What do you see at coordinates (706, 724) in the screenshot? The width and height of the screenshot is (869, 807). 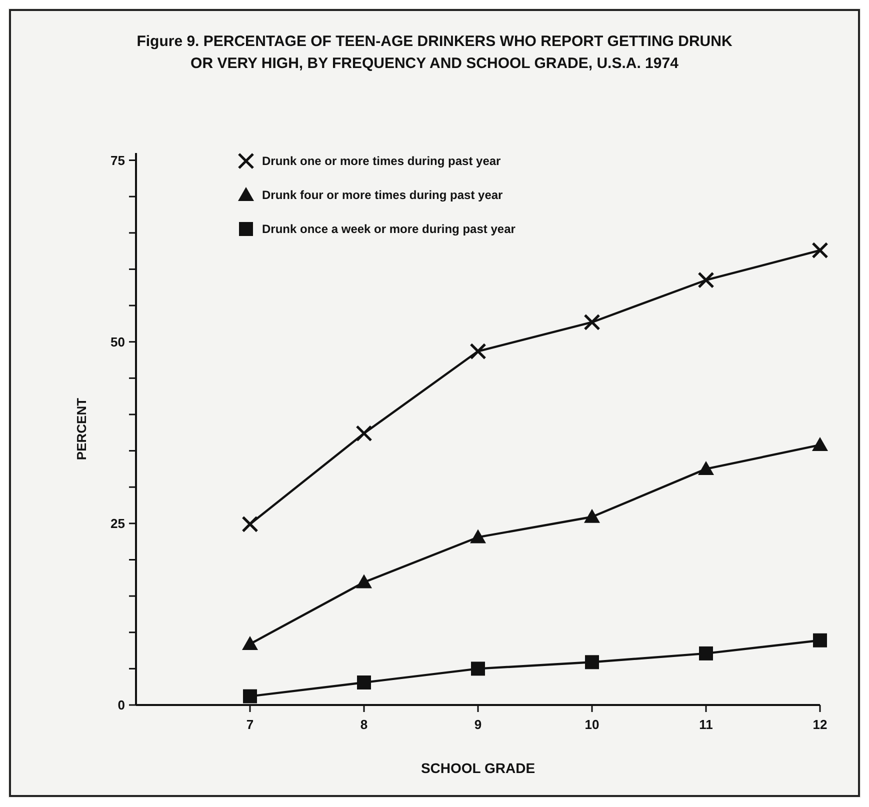 I see `x-tick-label: 11` at bounding box center [706, 724].